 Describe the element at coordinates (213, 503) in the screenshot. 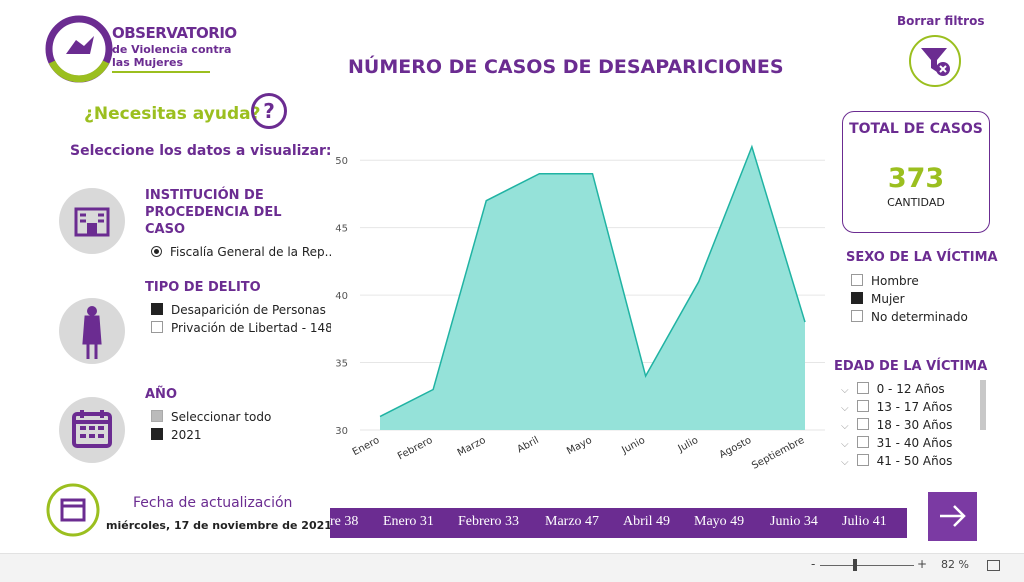

I see `update-label: Fecha de actualización` at that location.